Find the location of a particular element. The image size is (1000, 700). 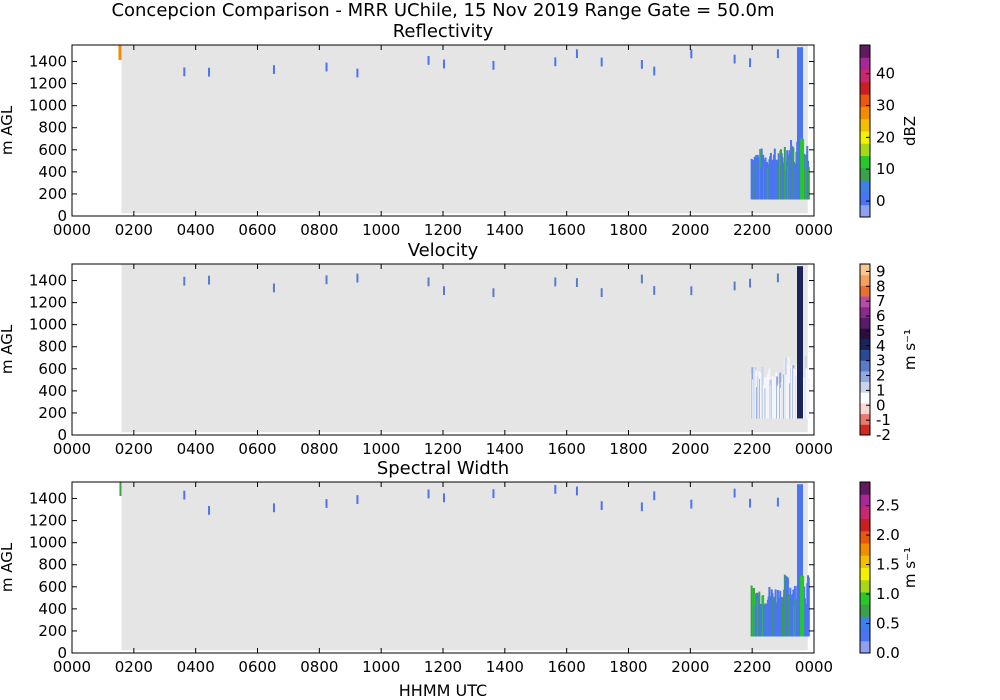

x-tick-label: 1000 is located at coordinates (381, 230).